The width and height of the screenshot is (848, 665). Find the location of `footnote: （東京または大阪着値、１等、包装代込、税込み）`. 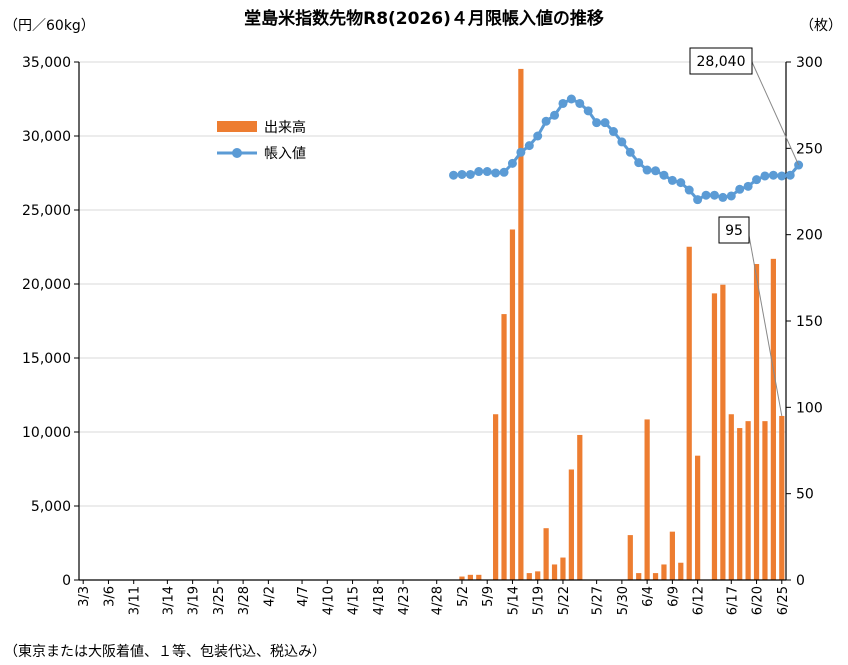

footnote: （東京または大阪着値、１等、包装代込、税込み） is located at coordinates (165, 651).